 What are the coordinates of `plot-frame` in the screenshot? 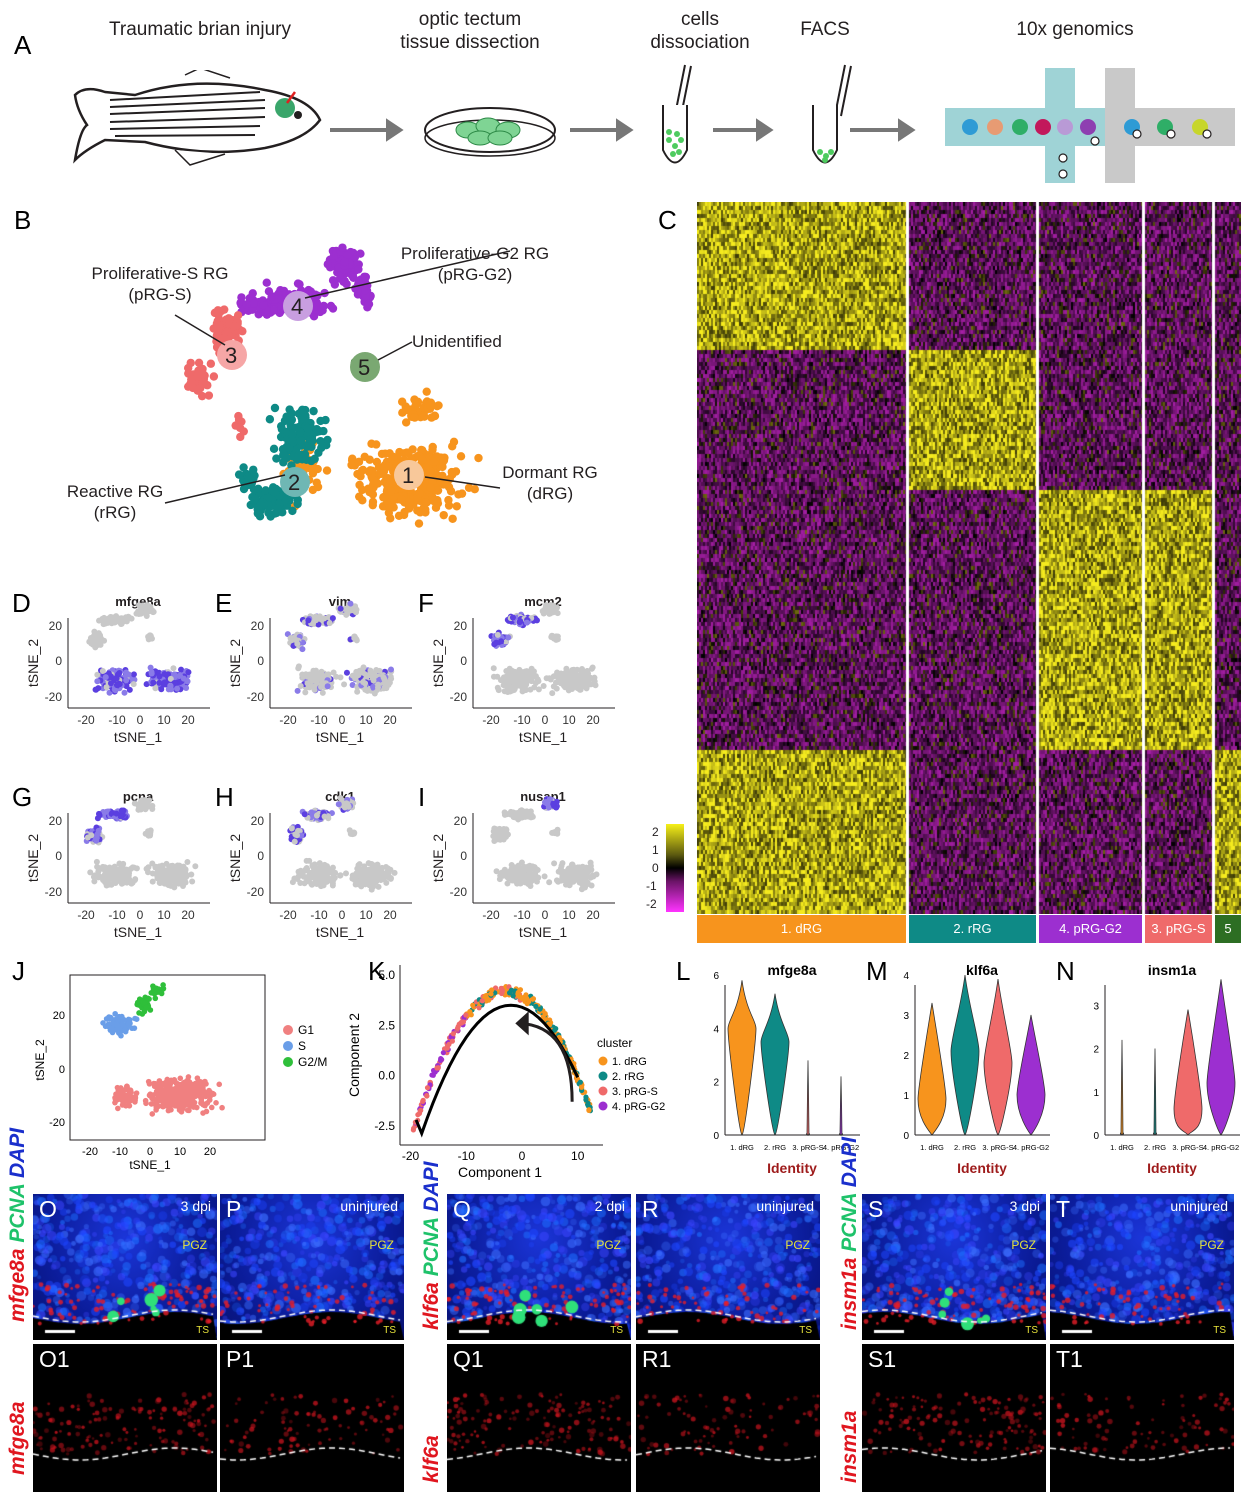 It's located at (167, 1057).